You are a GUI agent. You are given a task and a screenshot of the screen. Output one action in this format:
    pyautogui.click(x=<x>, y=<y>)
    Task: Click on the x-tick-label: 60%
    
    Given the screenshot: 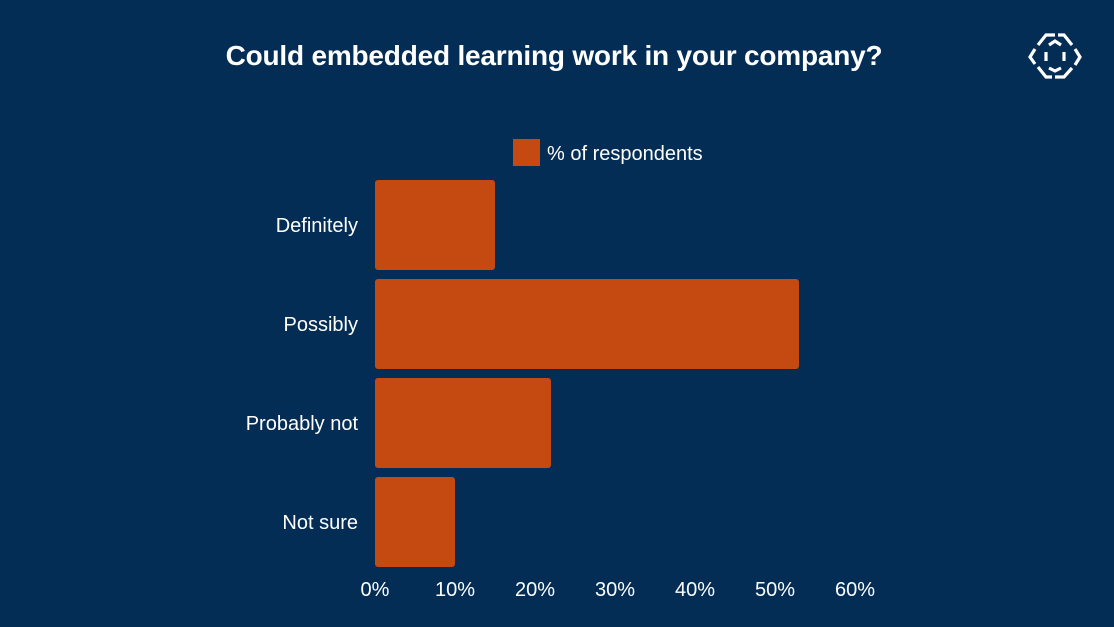 What is the action you would take?
    pyautogui.click(x=855, y=590)
    